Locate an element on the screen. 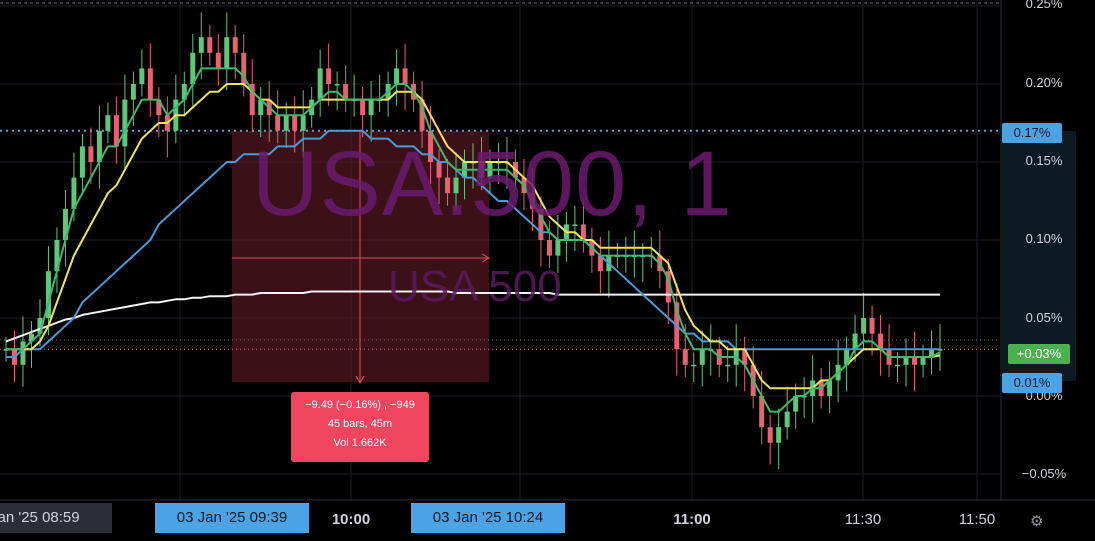 The width and height of the screenshot is (1095, 541). x-tick-label: 11:50 is located at coordinates (977, 519).